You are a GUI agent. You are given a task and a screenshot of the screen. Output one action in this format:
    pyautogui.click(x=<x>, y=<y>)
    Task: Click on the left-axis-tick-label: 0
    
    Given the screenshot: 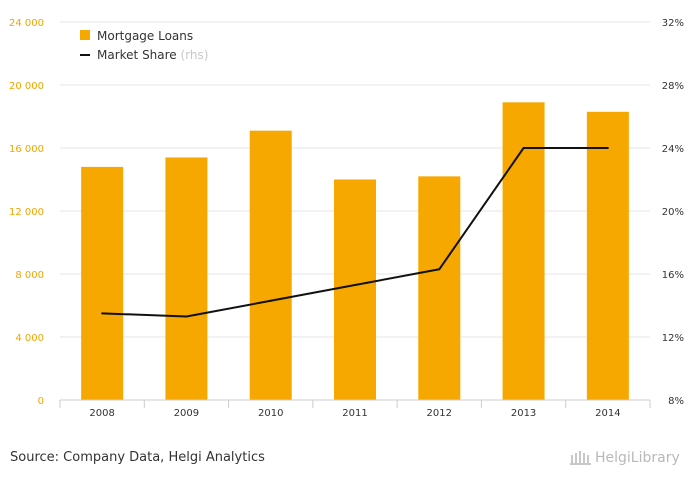 What is the action you would take?
    pyautogui.click(x=41, y=401)
    